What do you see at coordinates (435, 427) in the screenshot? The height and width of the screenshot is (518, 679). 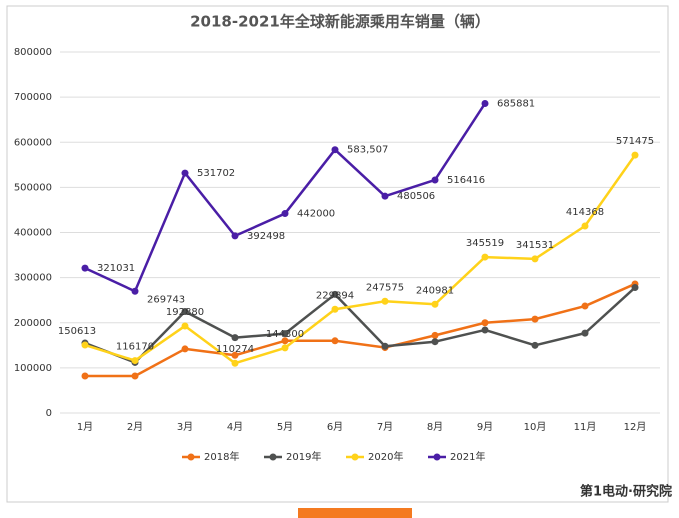 I see `x-tick-label: 8月` at bounding box center [435, 427].